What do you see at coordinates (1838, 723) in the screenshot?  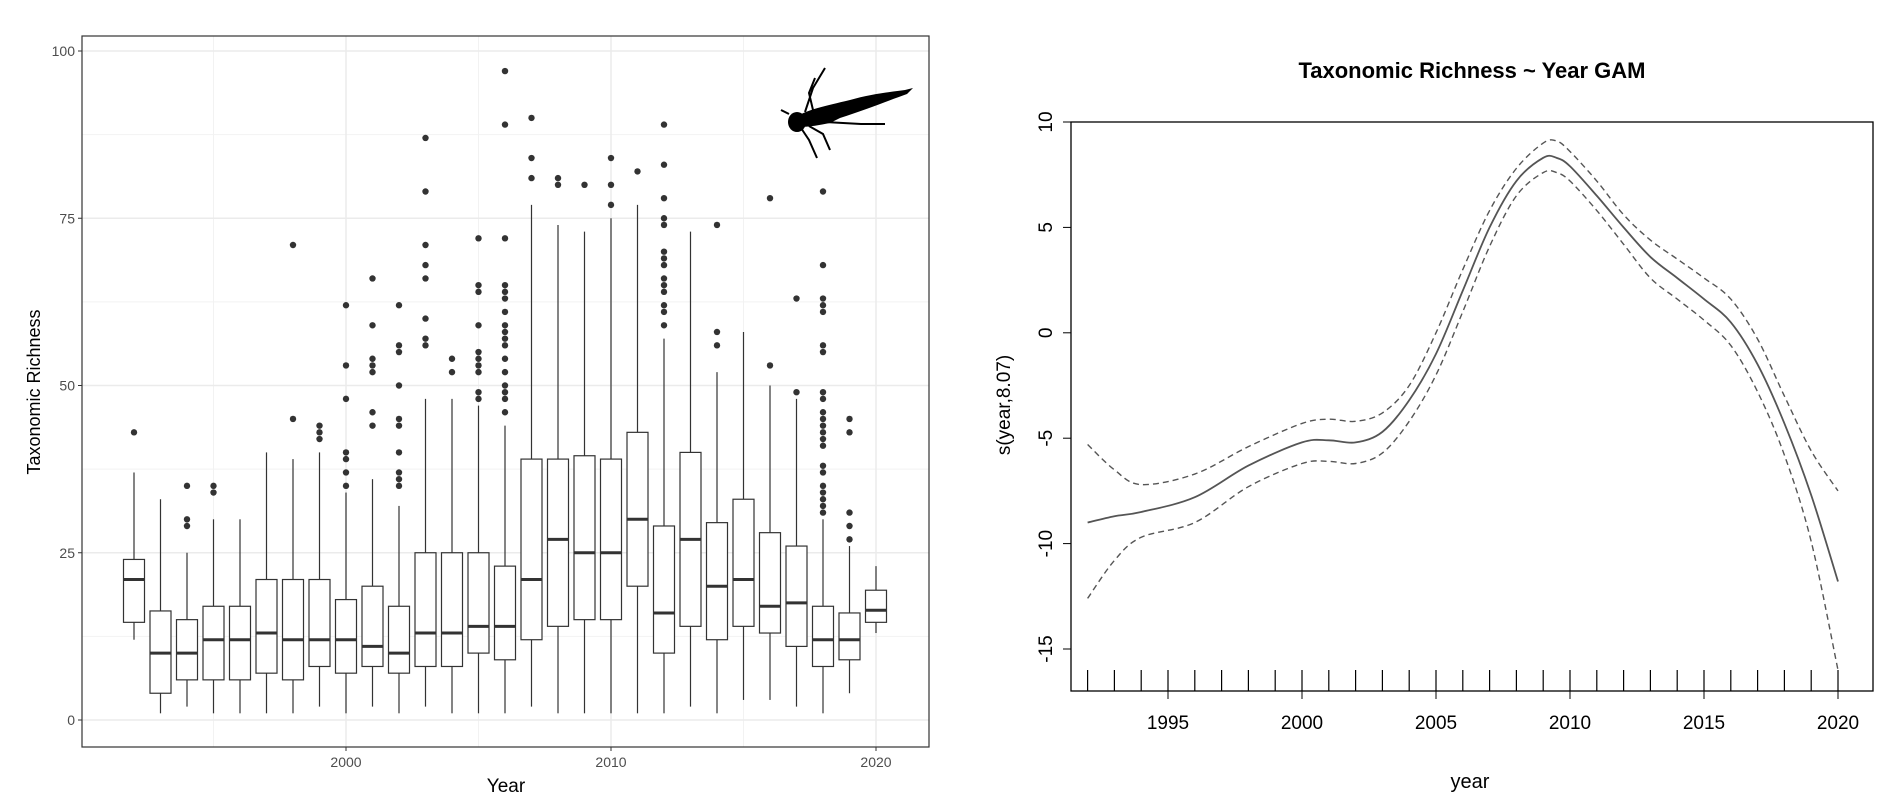 I see `x-tick-label: 2020` at bounding box center [1838, 723].